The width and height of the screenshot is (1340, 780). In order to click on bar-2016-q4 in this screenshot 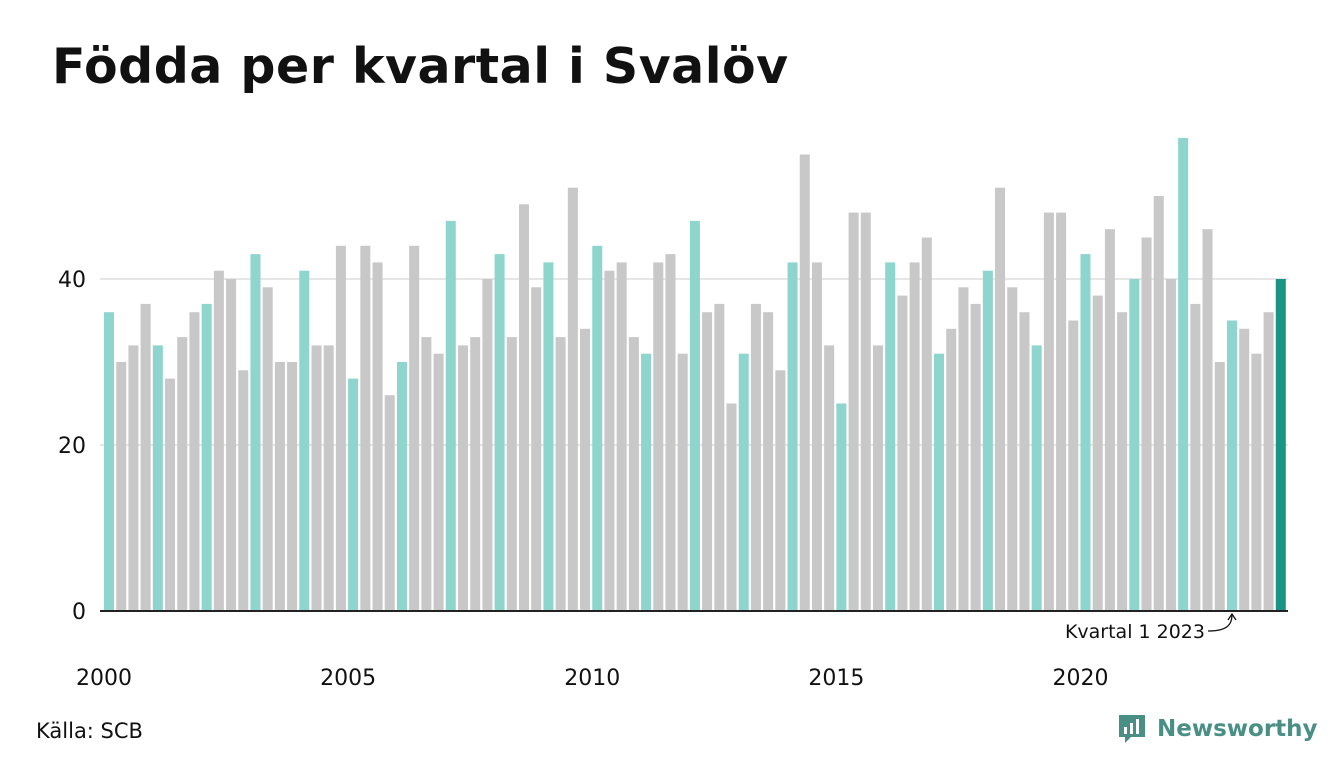, I will do `click(926, 424)`.